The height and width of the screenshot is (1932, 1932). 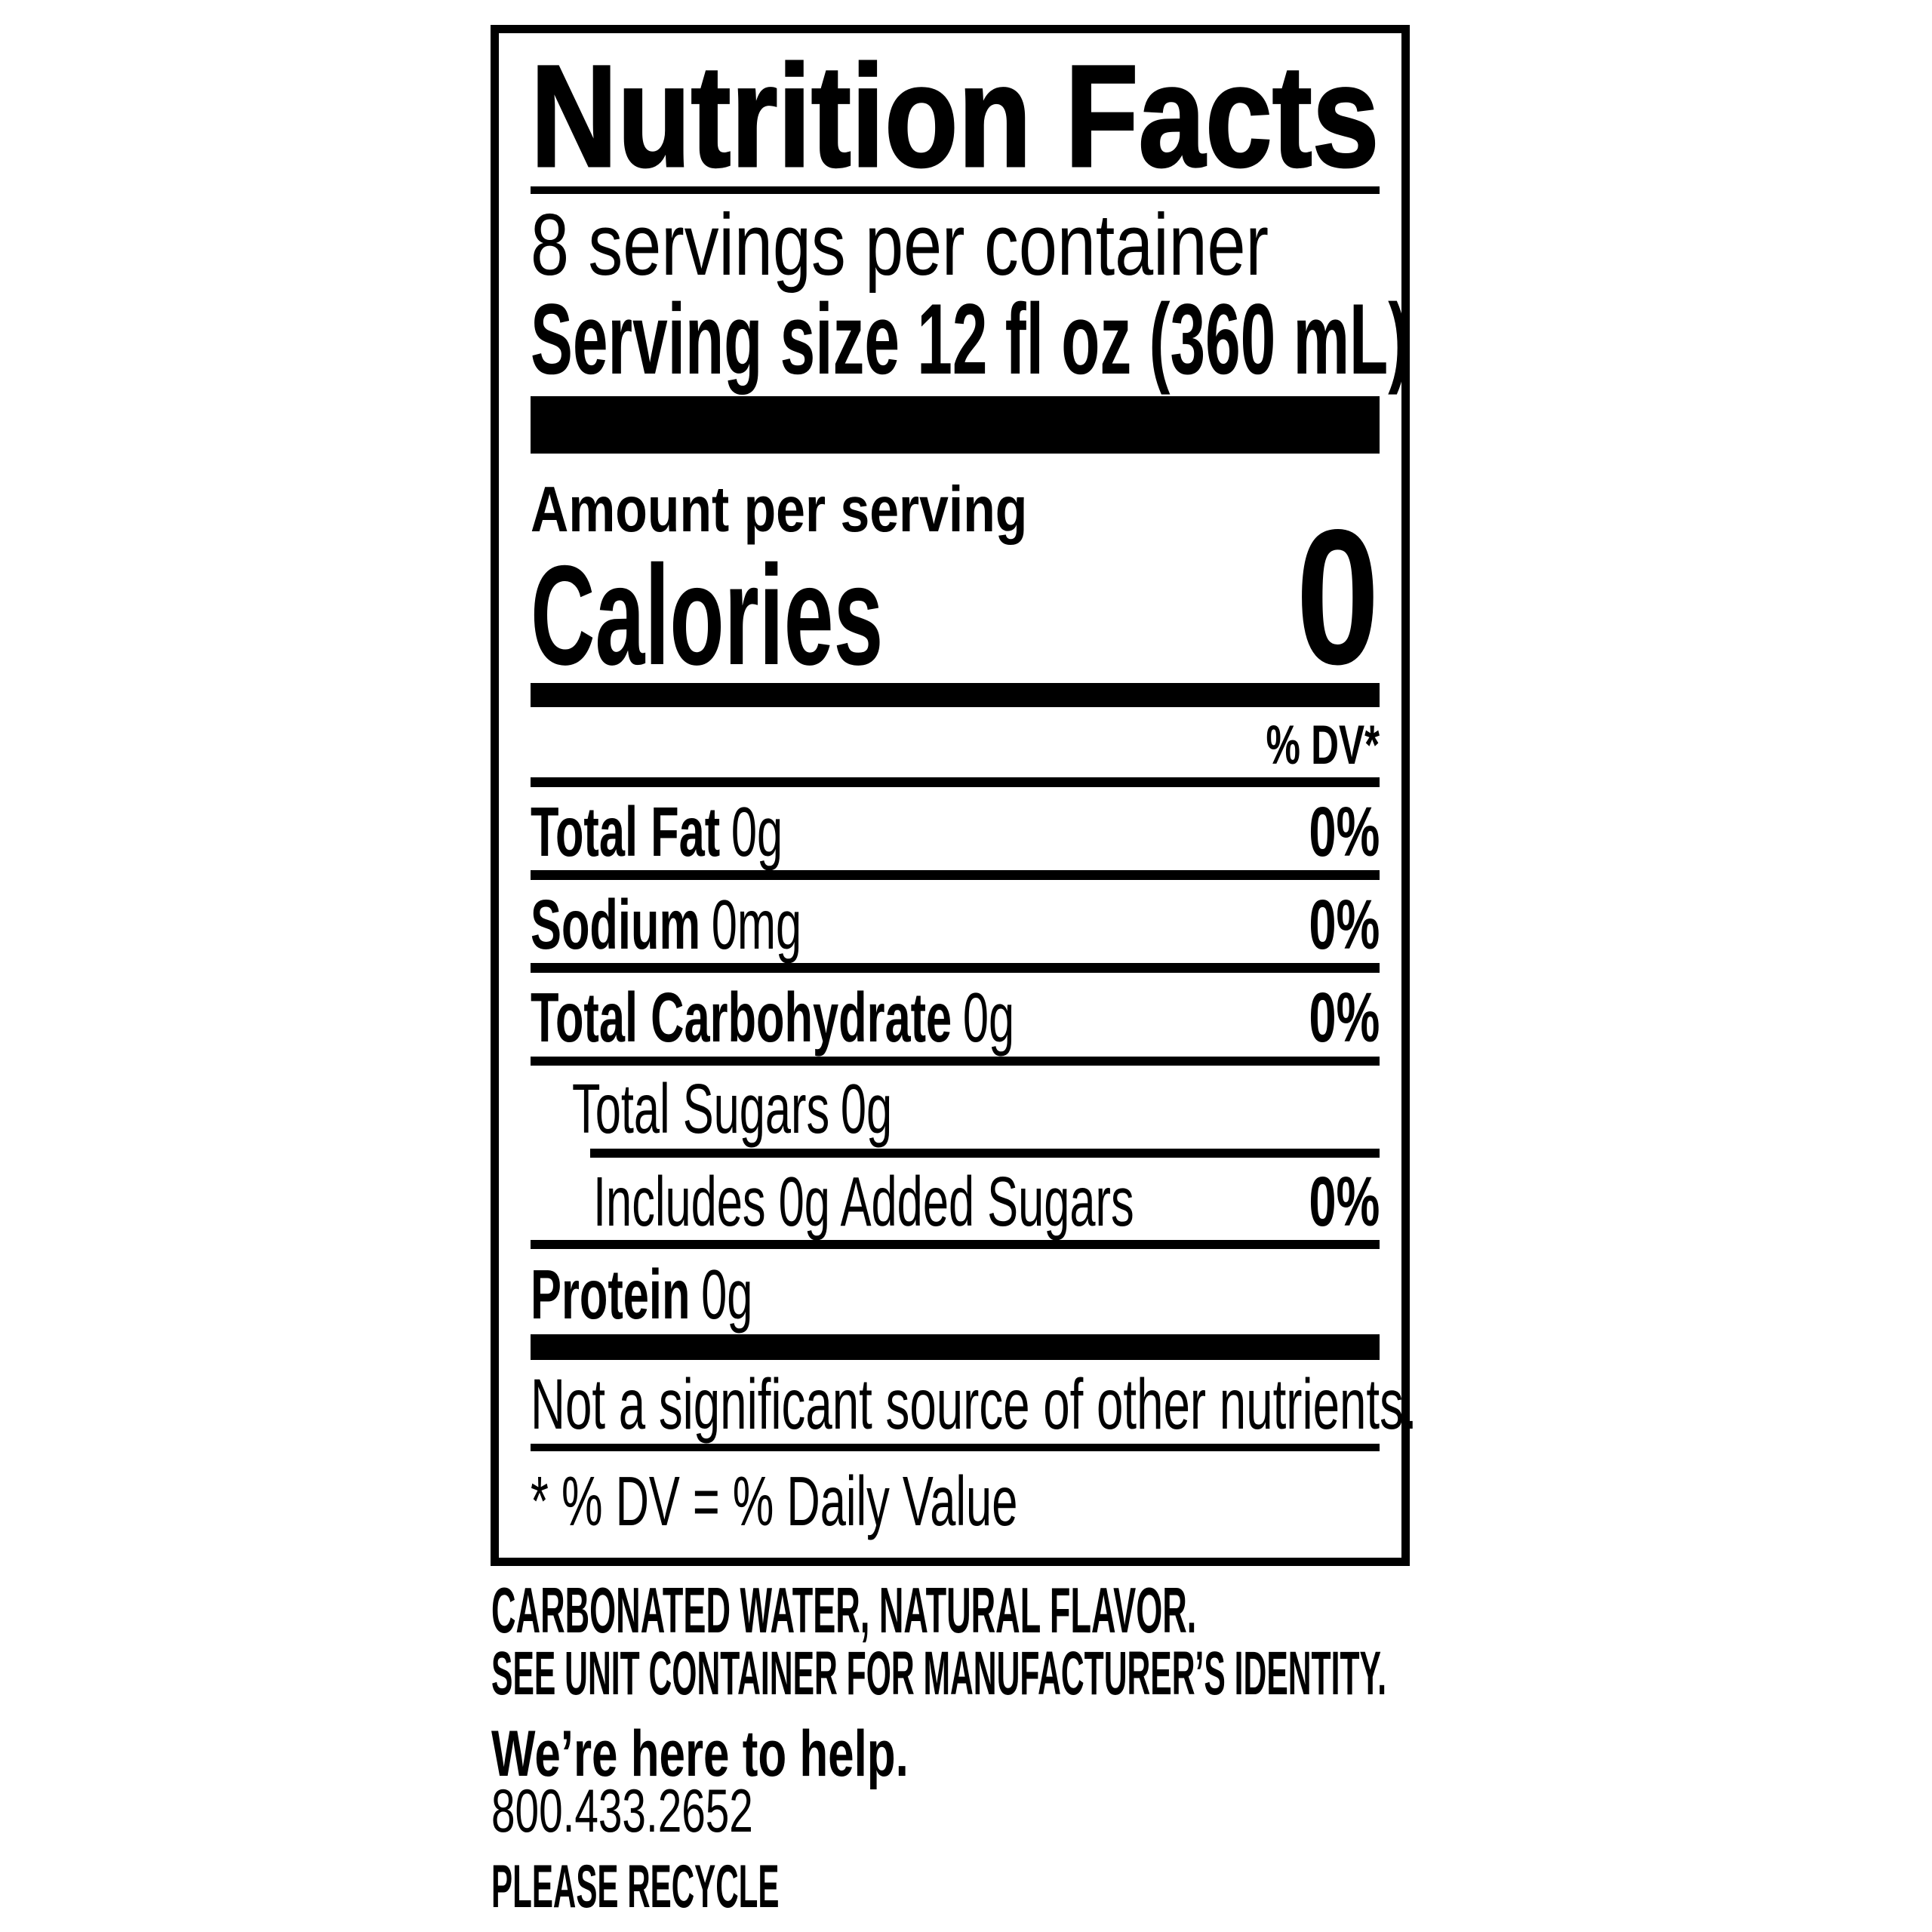 What do you see at coordinates (700, 1754) in the screenshot?
I see `help-heading: We’re here to help.` at bounding box center [700, 1754].